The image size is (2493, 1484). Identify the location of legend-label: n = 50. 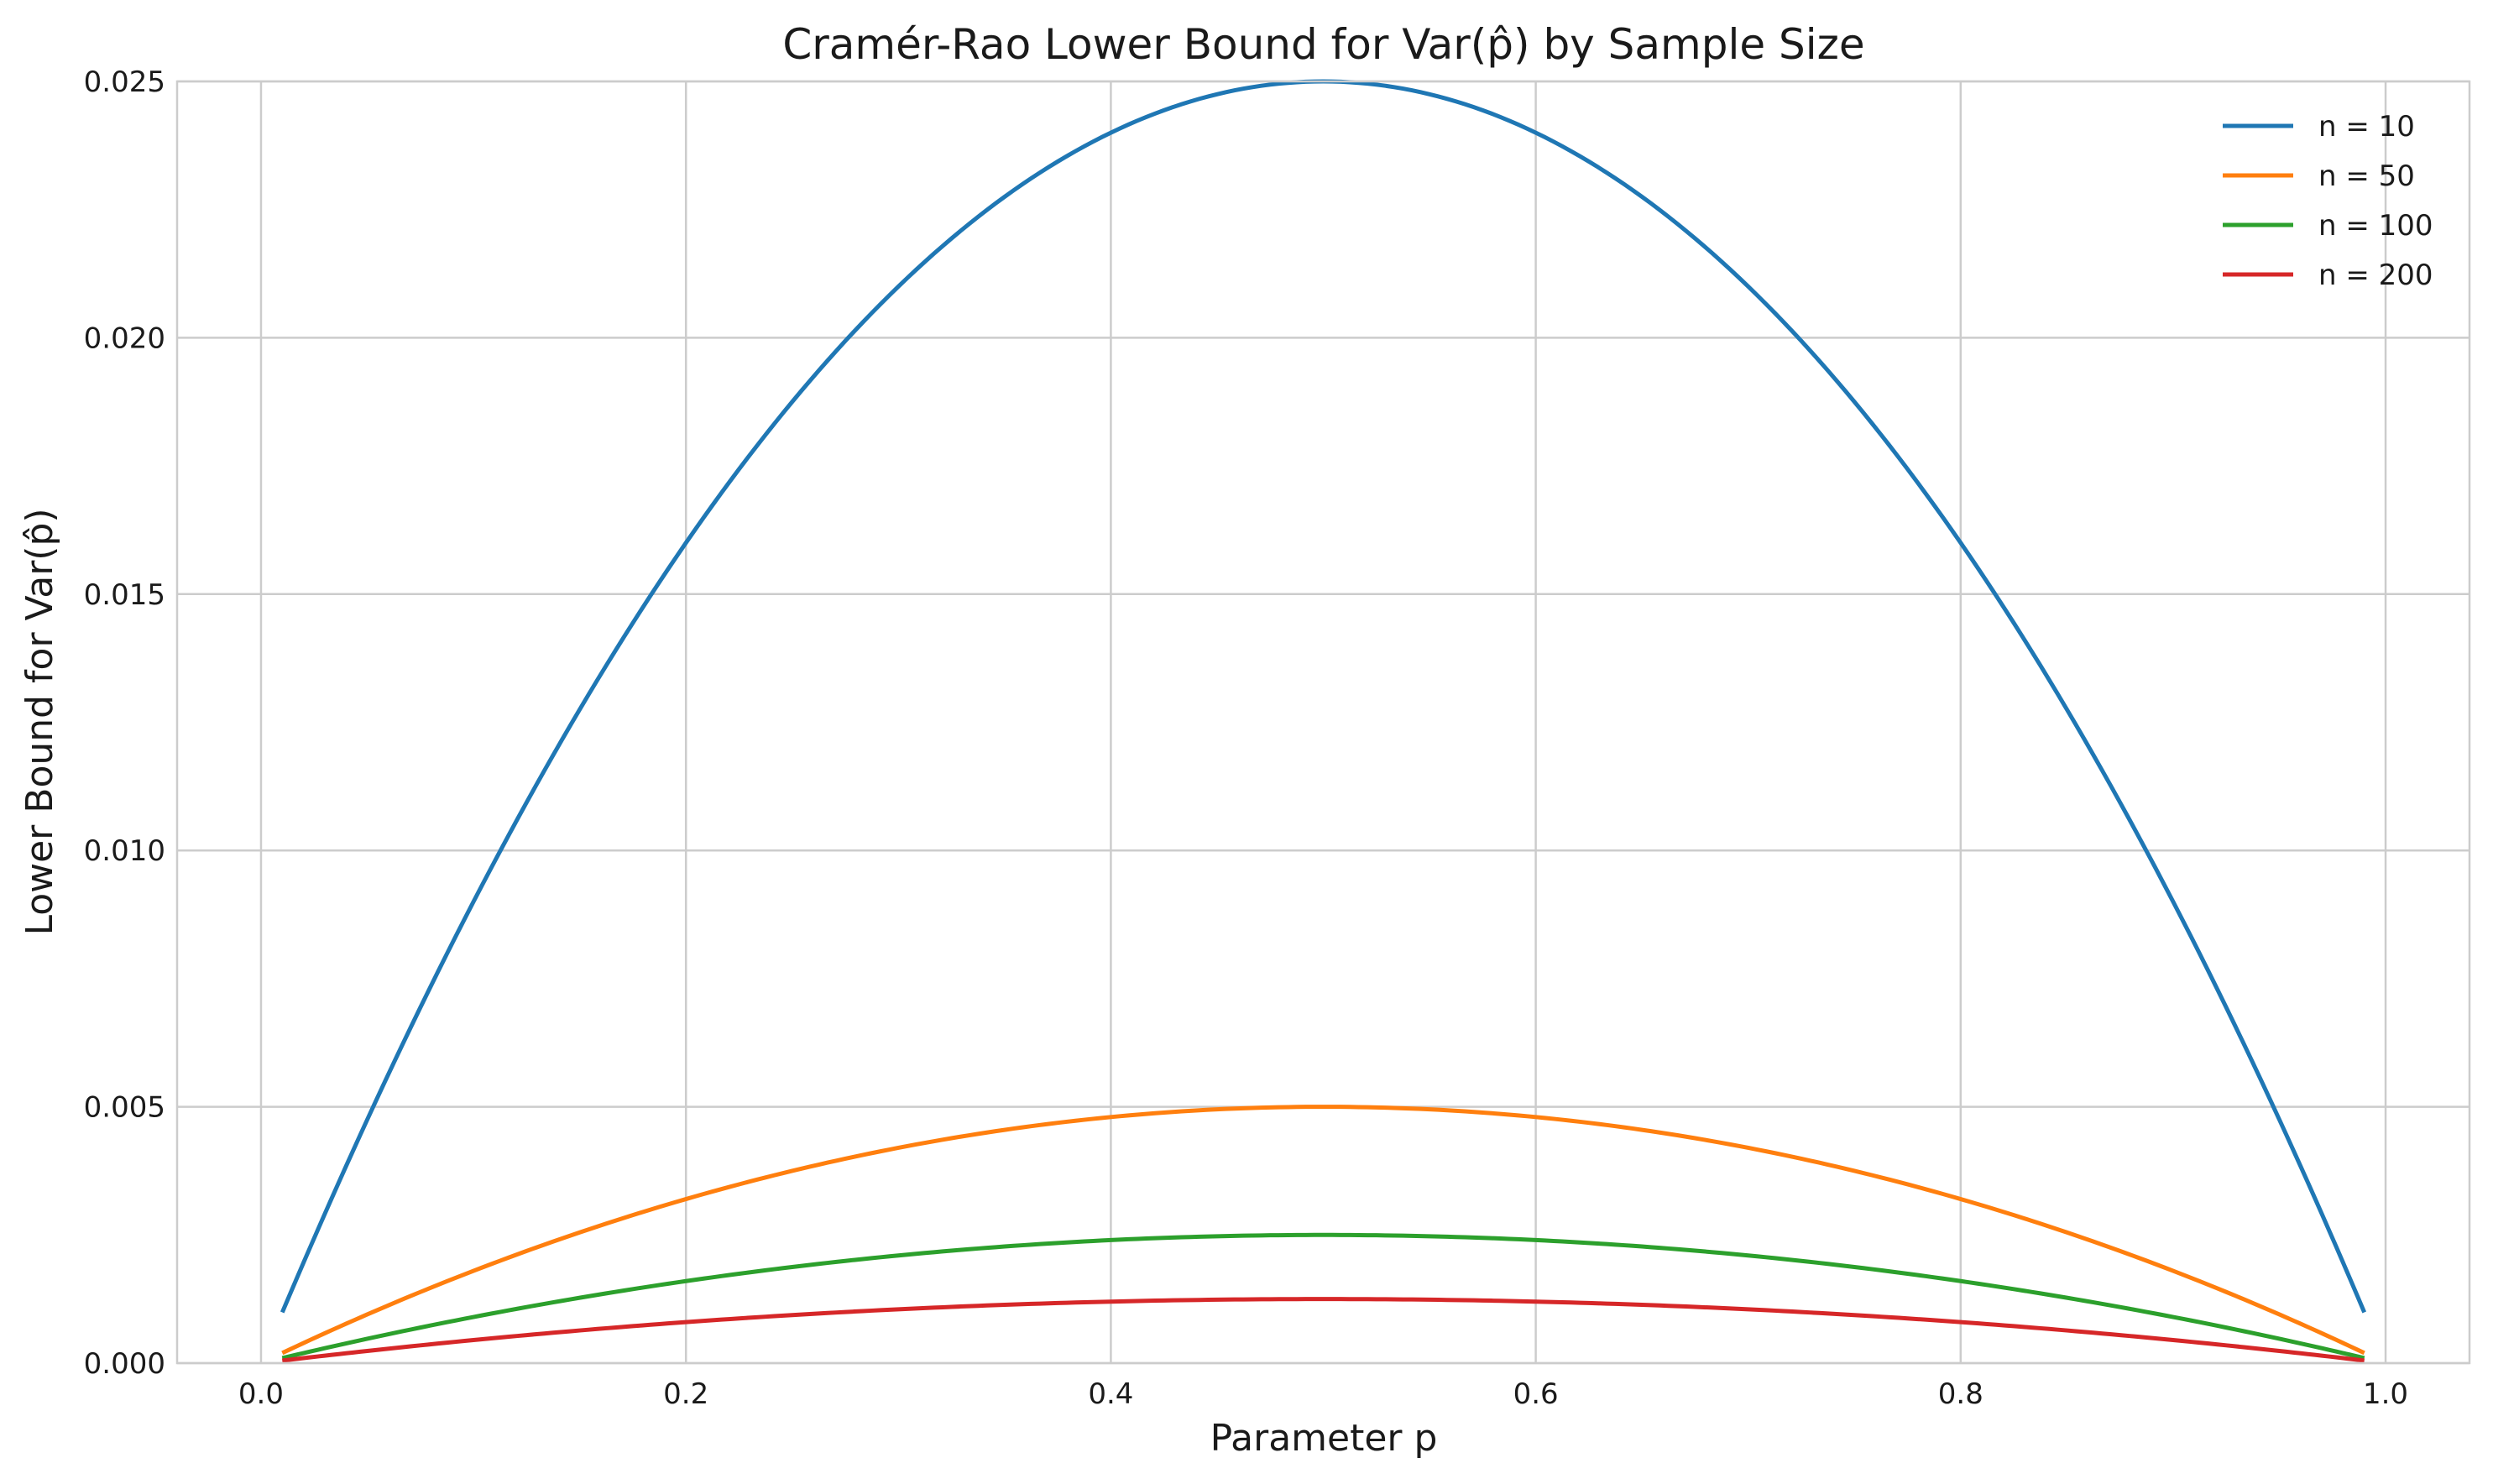
(2366, 176).